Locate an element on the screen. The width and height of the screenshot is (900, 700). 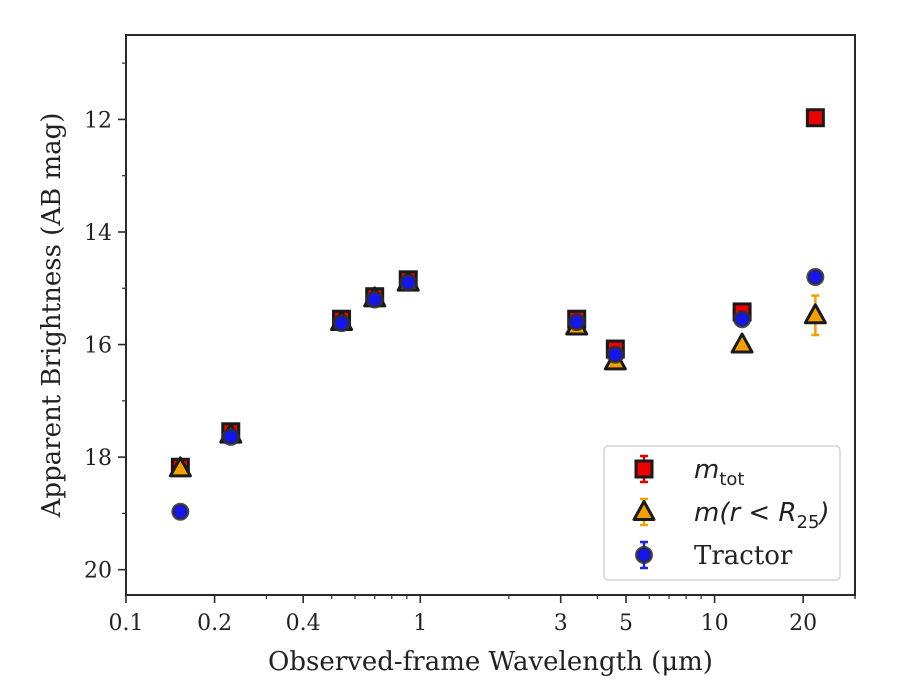
x-tick-label: 10 is located at coordinates (715, 623).